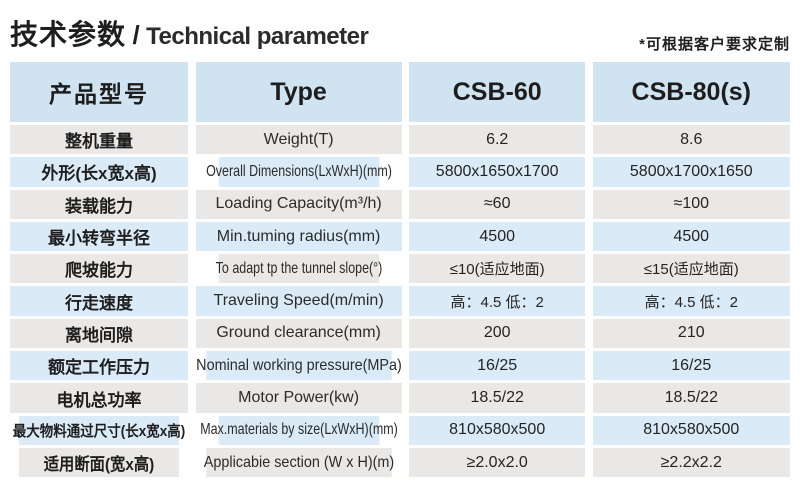 The height and width of the screenshot is (499, 800). Describe the element at coordinates (99, 333) in the screenshot. I see `row-ground-clearance-label-cn: 离地间隙` at that location.